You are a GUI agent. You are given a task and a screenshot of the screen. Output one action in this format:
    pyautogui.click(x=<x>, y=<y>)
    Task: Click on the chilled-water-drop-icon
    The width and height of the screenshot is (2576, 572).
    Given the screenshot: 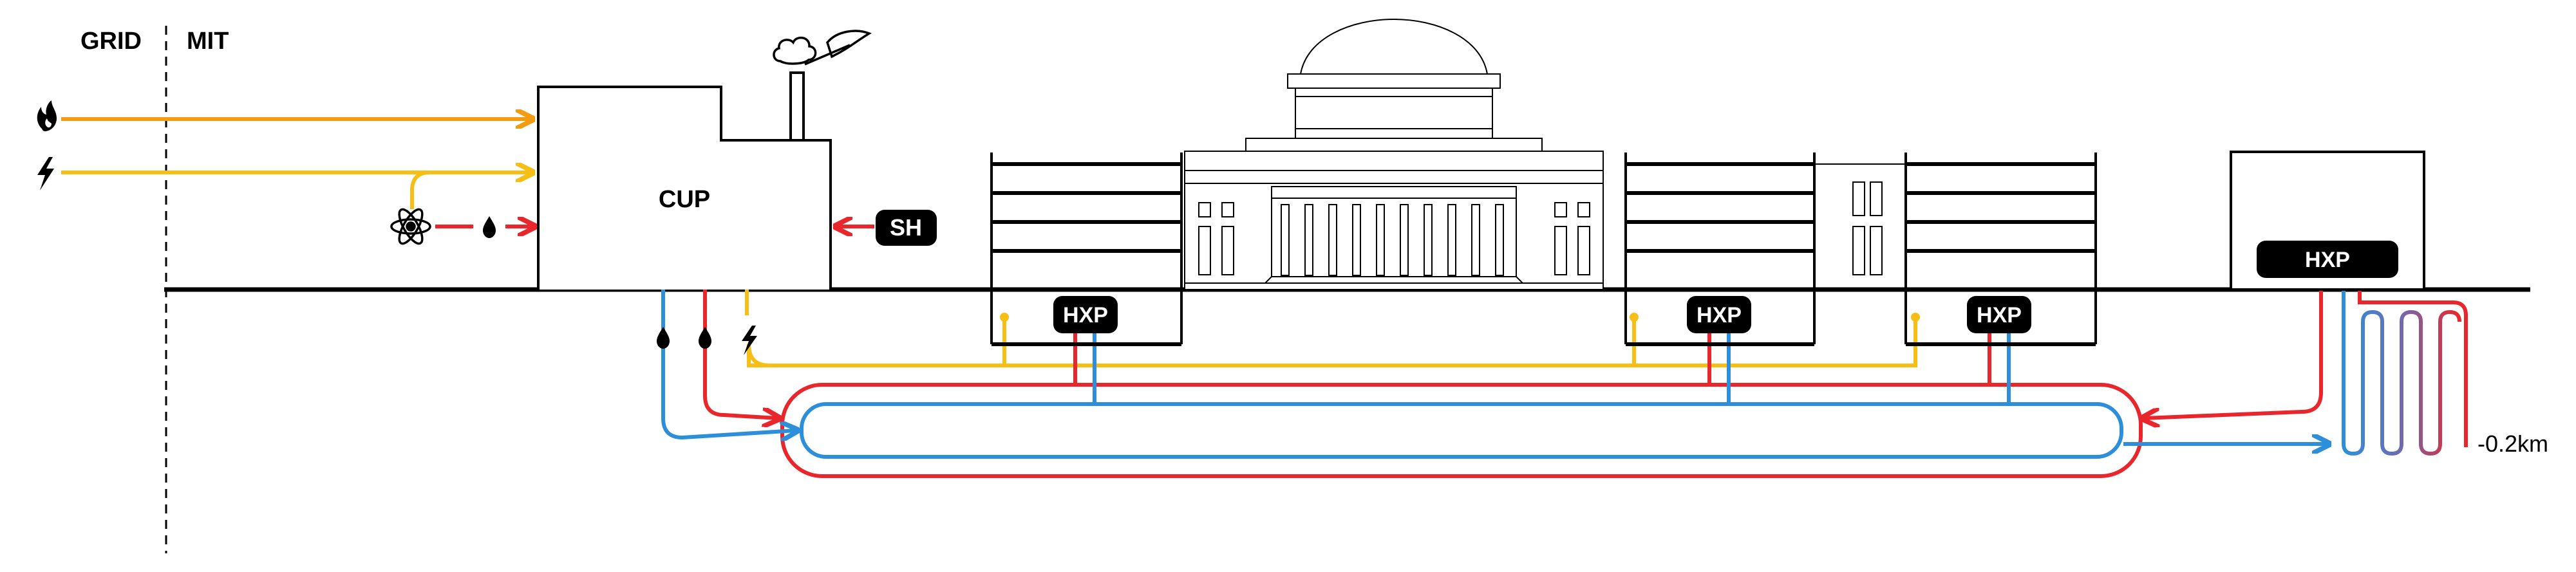 What is the action you would take?
    pyautogui.click(x=663, y=338)
    